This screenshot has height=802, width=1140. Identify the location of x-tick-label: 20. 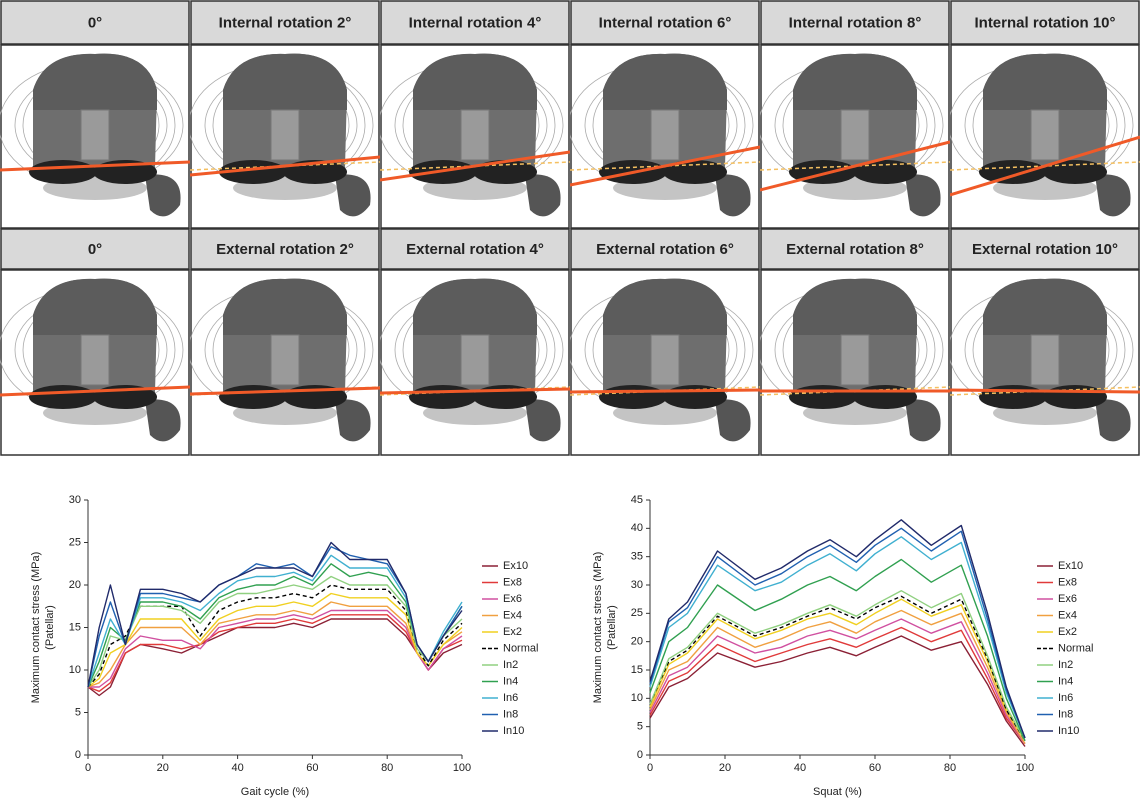
(725, 768).